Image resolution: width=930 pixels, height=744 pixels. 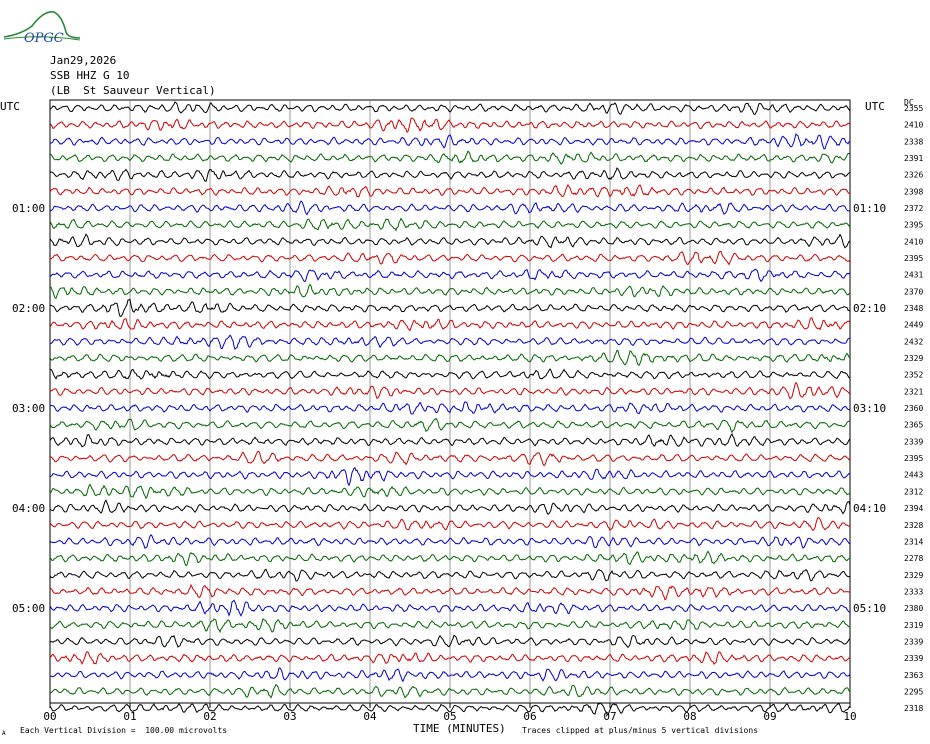 I want to click on right-time-label: 02:10, so click(x=869, y=308).